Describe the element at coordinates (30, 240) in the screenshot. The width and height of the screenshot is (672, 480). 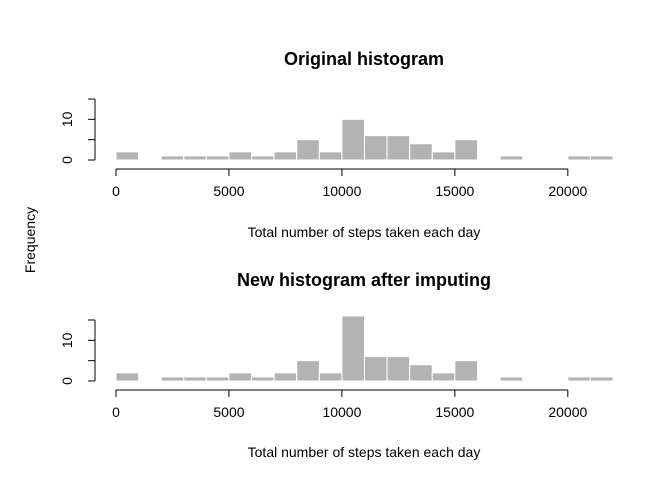
I see `shared-y-axis-label: Frequency` at that location.